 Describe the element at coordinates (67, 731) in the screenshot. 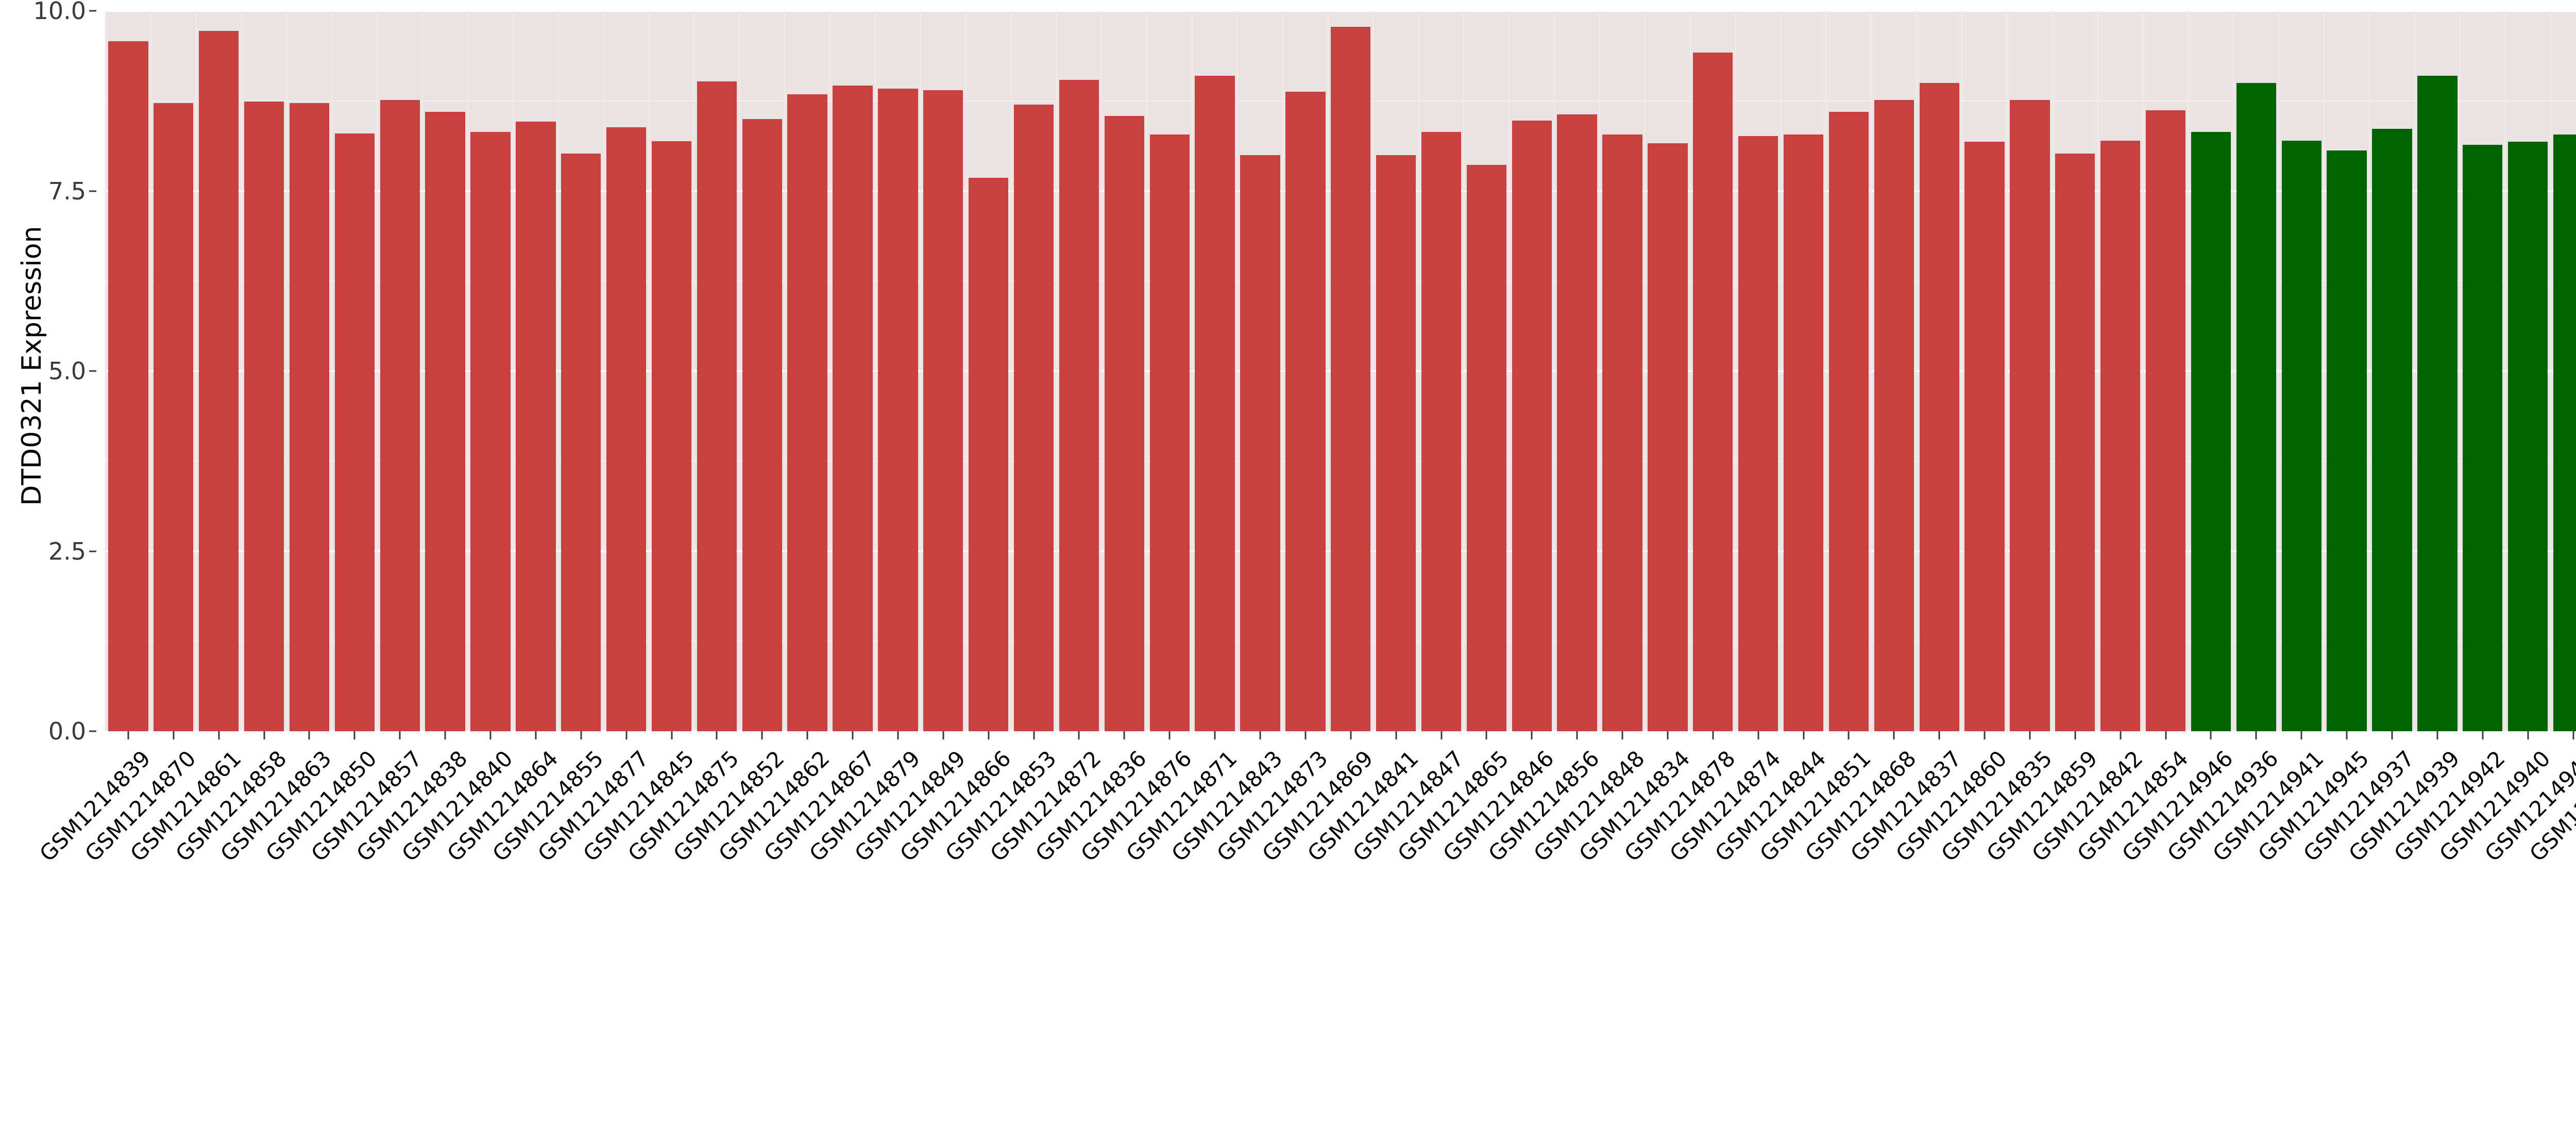

I see `y-tick-label: 0.0` at that location.